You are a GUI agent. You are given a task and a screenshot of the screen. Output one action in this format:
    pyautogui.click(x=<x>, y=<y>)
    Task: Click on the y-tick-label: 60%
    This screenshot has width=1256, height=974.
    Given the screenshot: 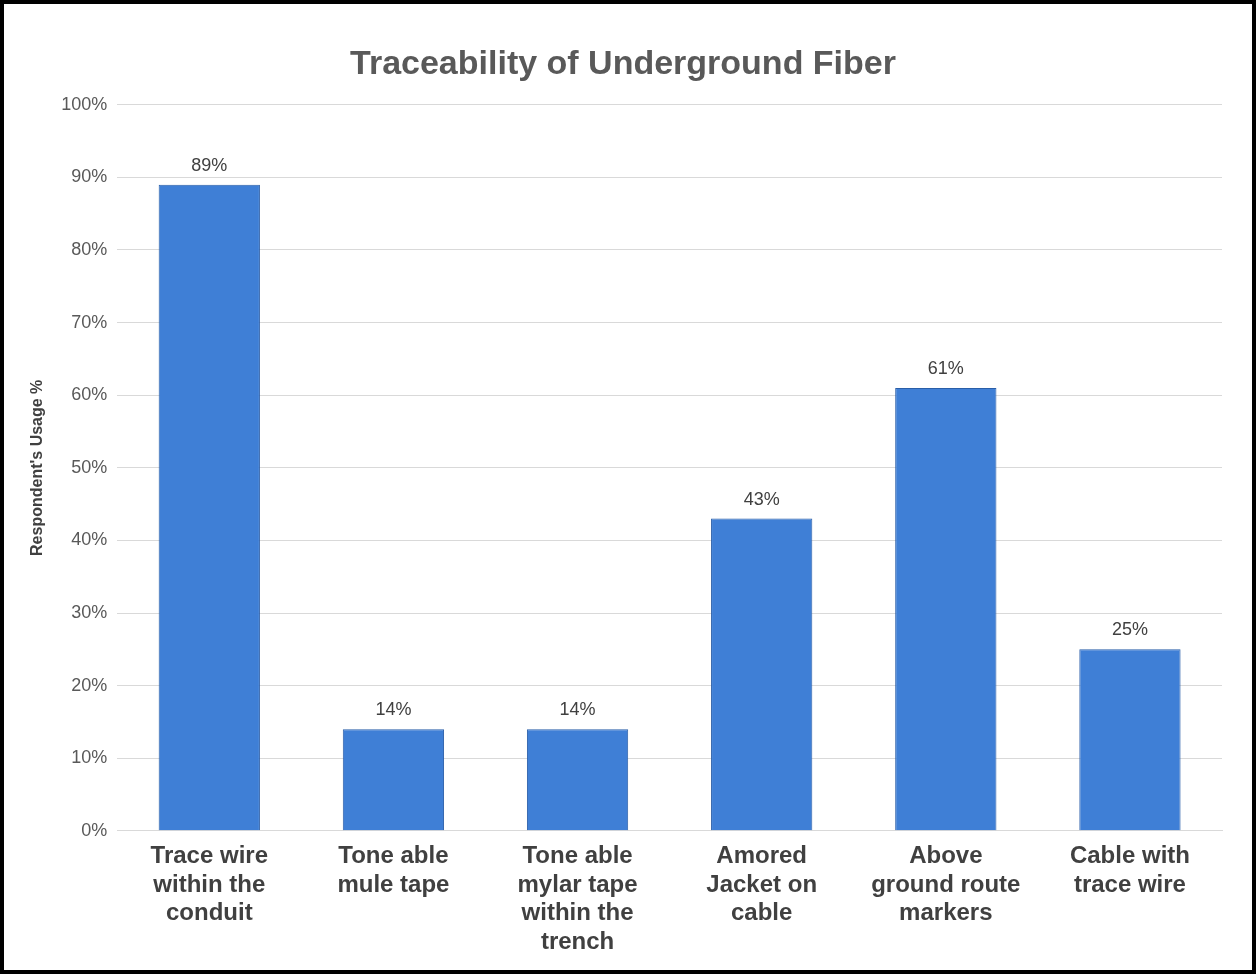 What is the action you would take?
    pyautogui.click(x=89, y=394)
    